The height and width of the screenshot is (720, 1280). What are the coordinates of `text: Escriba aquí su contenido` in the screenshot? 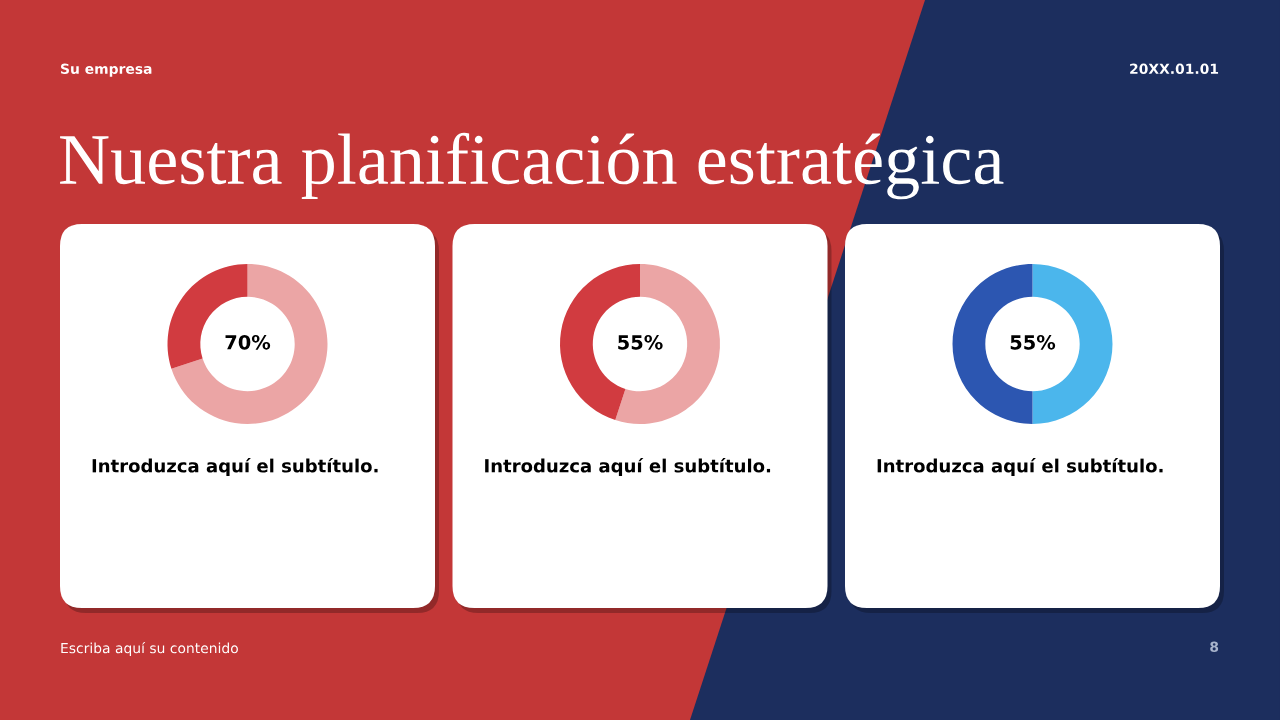 It's located at (149, 649).